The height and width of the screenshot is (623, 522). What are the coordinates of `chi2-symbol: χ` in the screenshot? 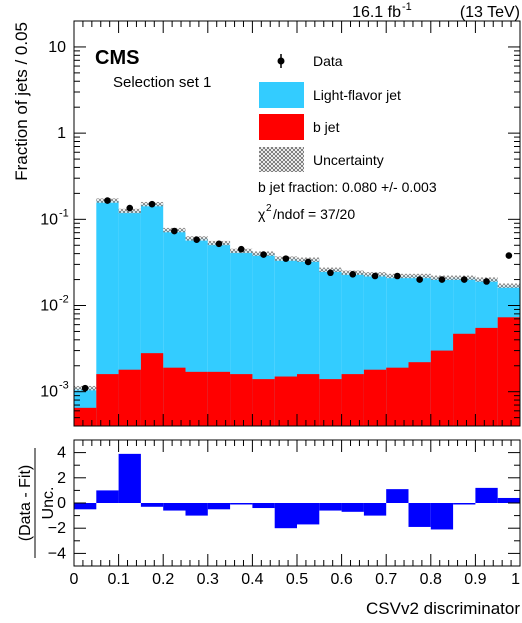 It's located at (262, 214).